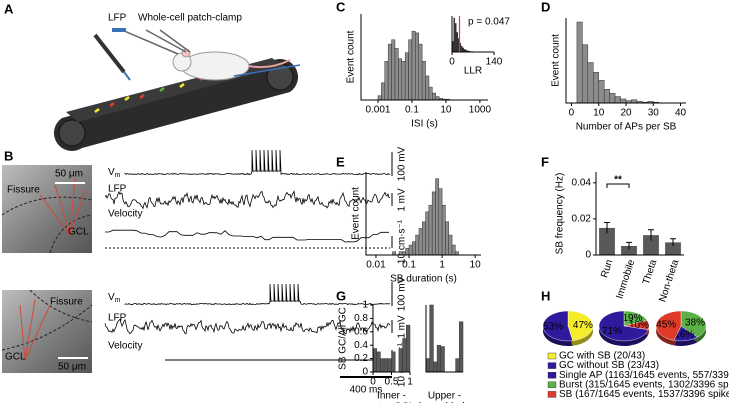 This screenshot has width=729, height=403. I want to click on pie-label: 19%, so click(632, 318).